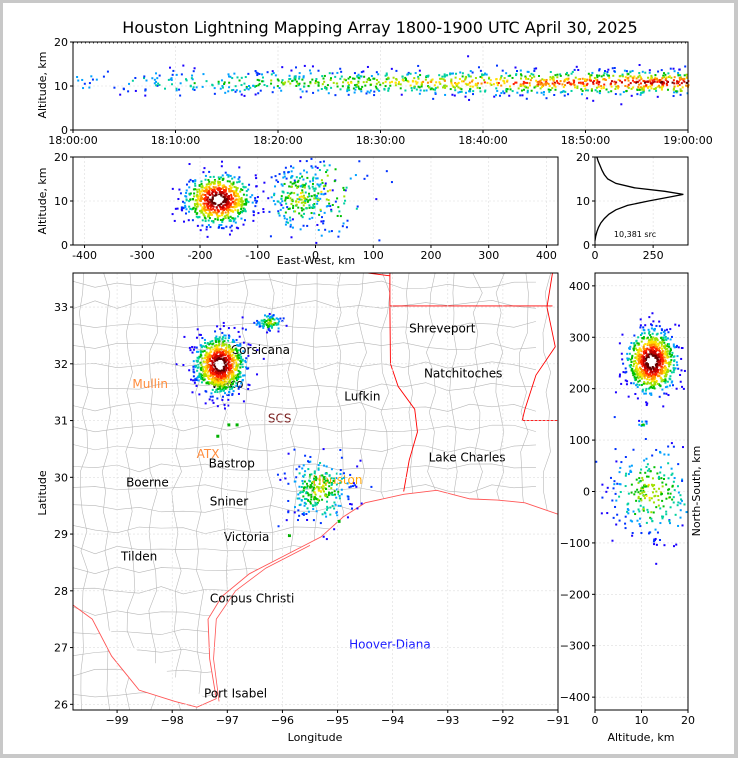 This screenshot has height=758, width=738. What do you see at coordinates (575, 646) in the screenshot?
I see `north-south-ytick-label: −300` at bounding box center [575, 646].